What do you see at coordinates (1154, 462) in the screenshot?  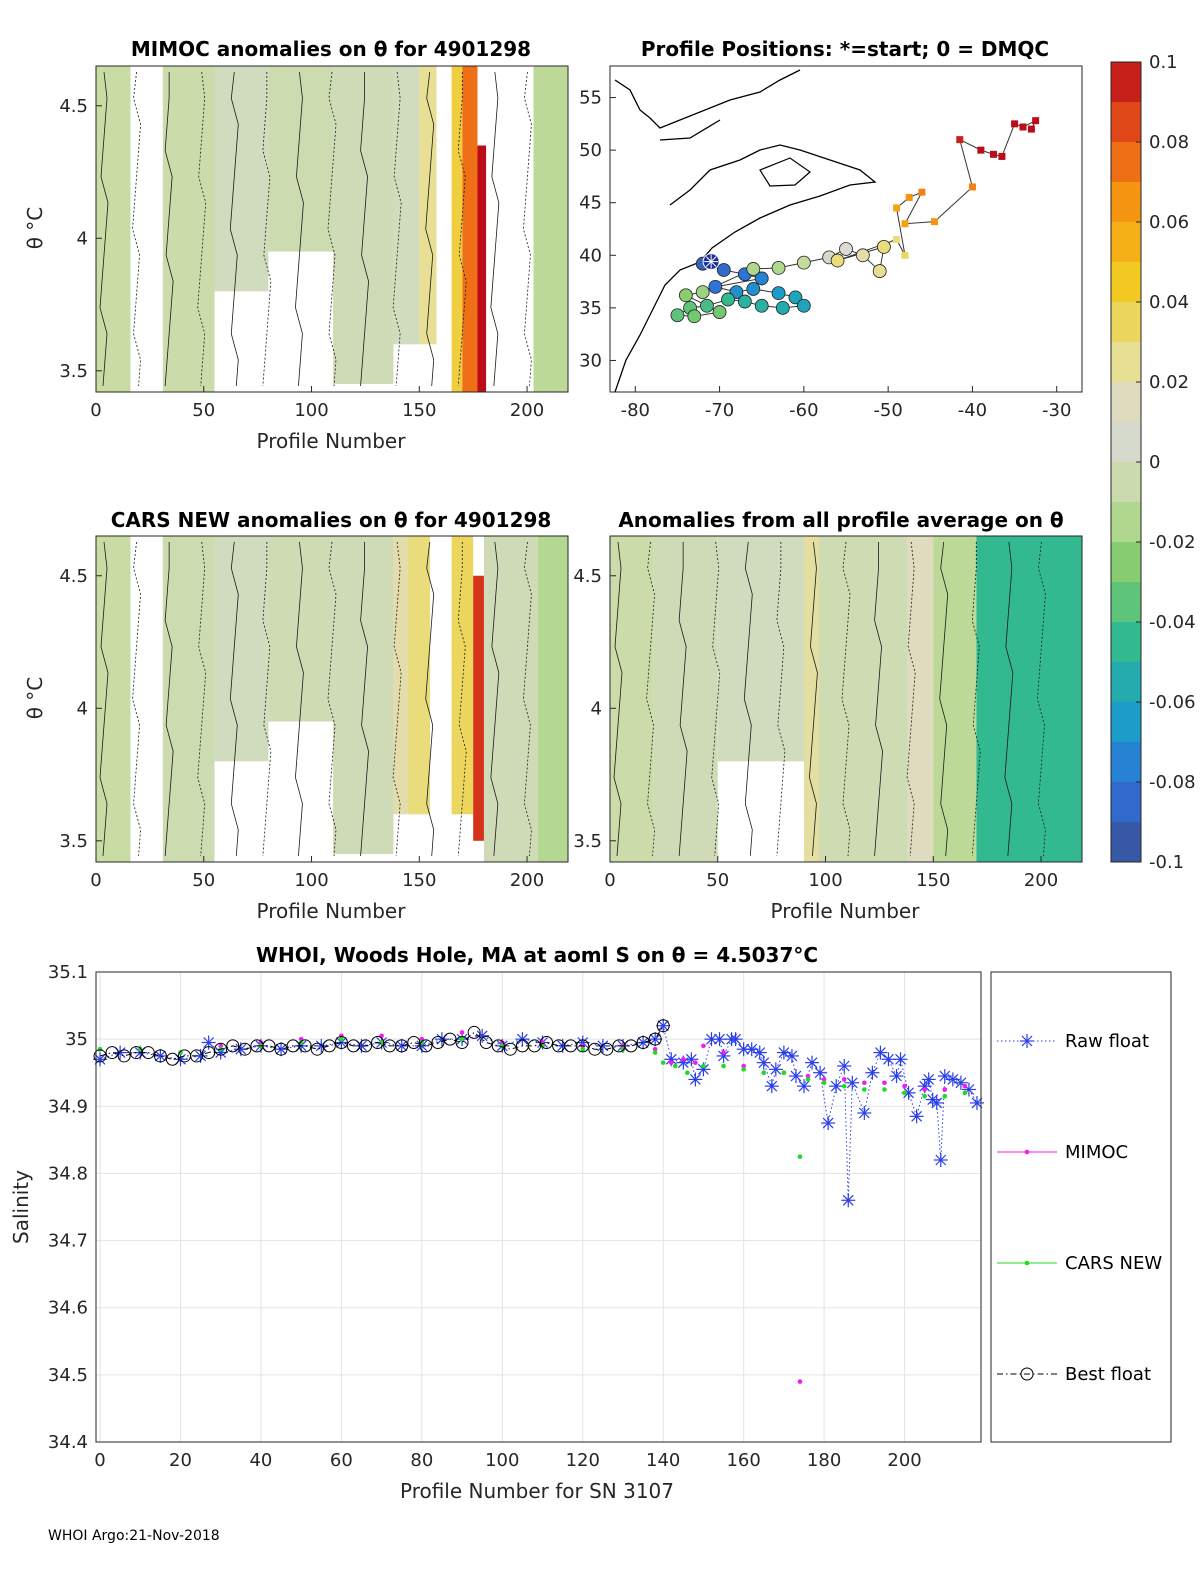 I see `colorbar-tick-label: 0` at bounding box center [1154, 462].